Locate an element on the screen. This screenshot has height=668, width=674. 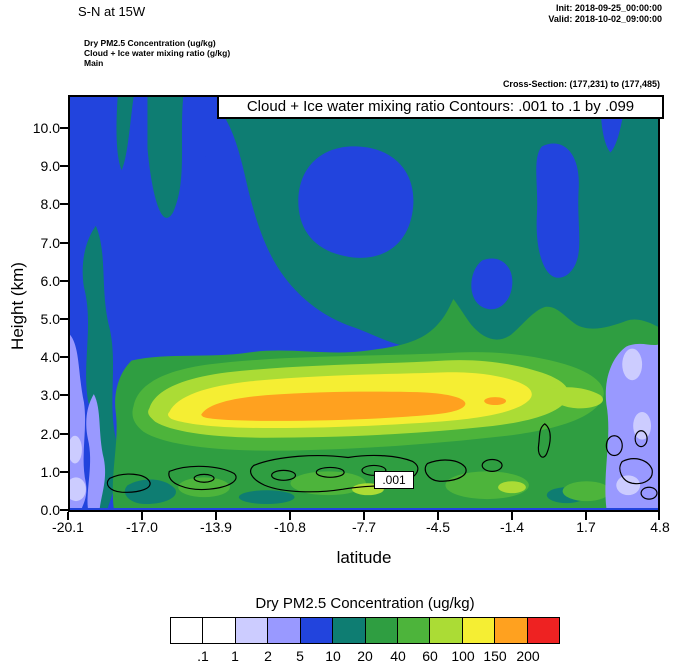
contour-value-label: .001 is located at coordinates (394, 480).